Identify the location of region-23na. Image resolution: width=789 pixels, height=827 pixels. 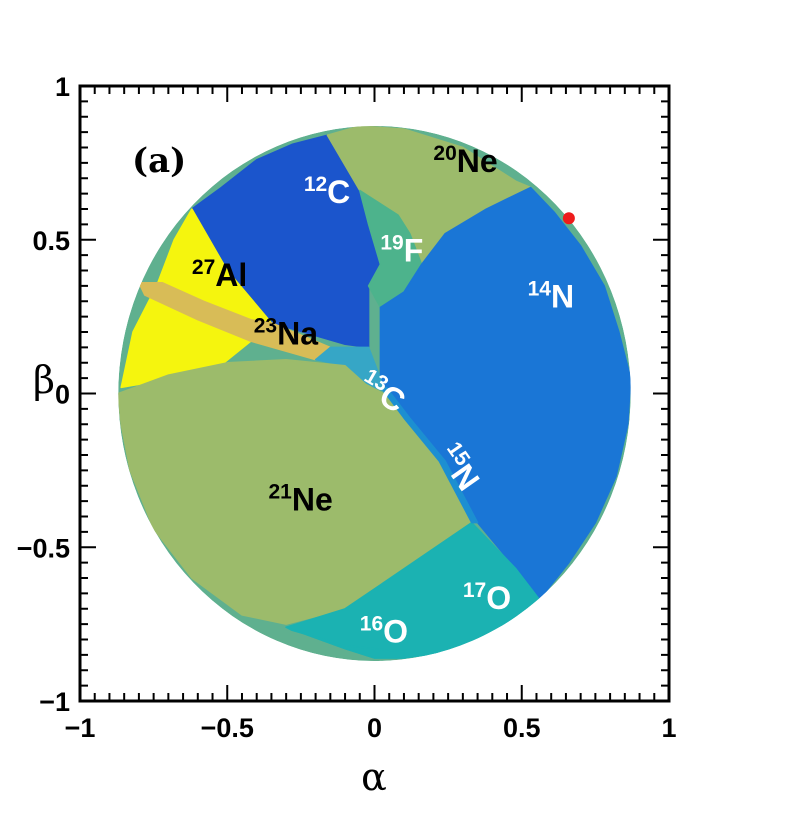
(235, 321).